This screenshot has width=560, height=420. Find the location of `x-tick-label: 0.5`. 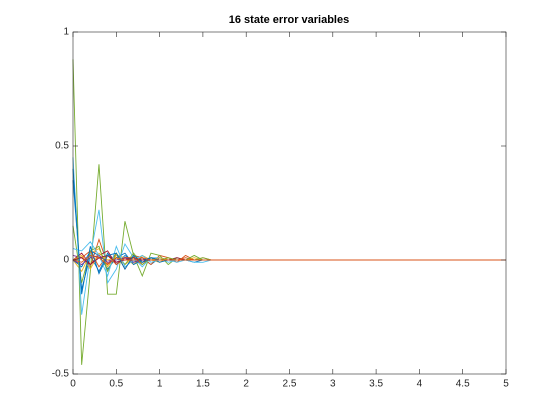

x-tick-label: 0.5 is located at coordinates (116, 384).